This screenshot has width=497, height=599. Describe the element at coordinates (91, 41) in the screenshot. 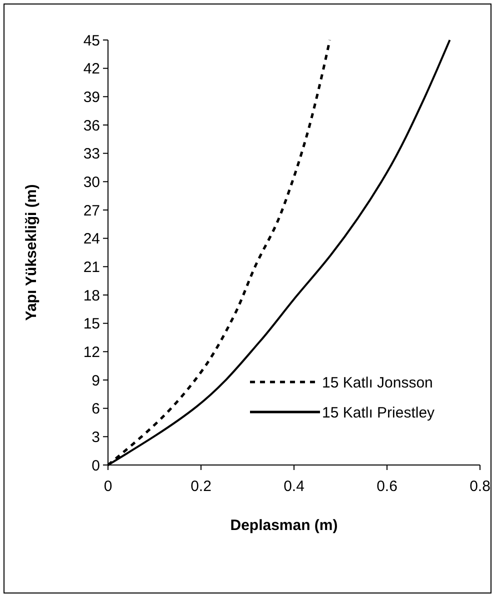

I see `y-tick-label: 45` at that location.